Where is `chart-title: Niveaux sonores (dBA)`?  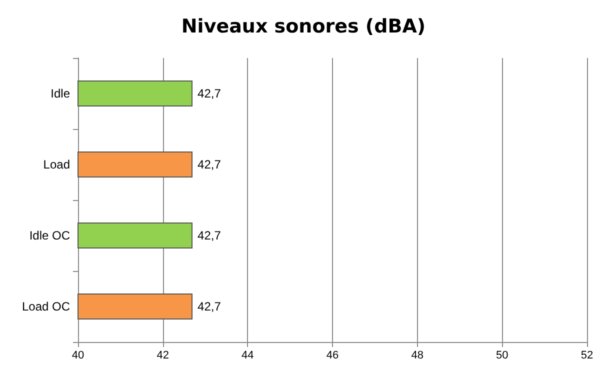 chart-title: Niveaux sonores (dBA) is located at coordinates (303, 27).